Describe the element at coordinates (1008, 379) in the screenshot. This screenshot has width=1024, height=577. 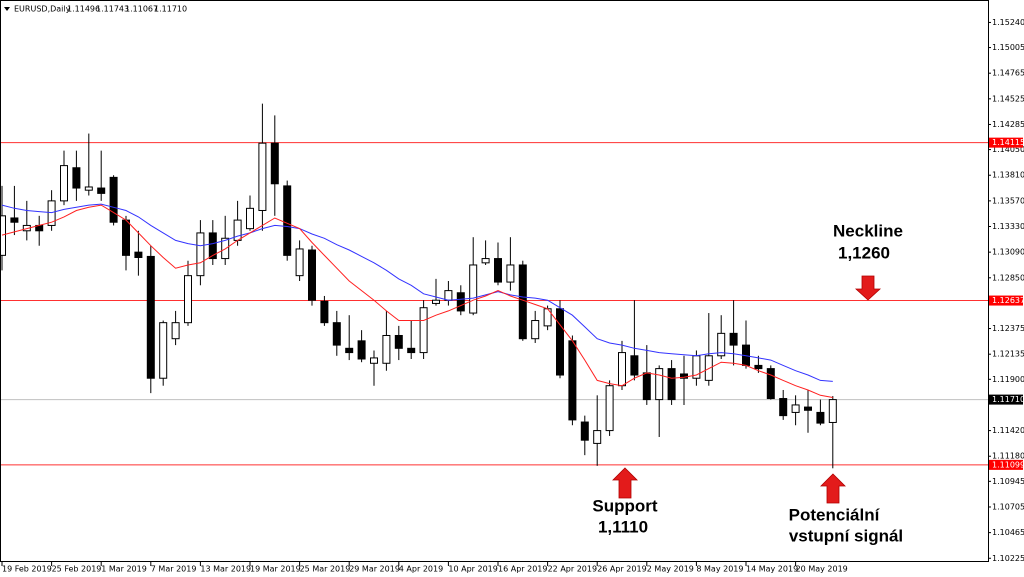
I see `y-tick-label: 1.11900` at that location.